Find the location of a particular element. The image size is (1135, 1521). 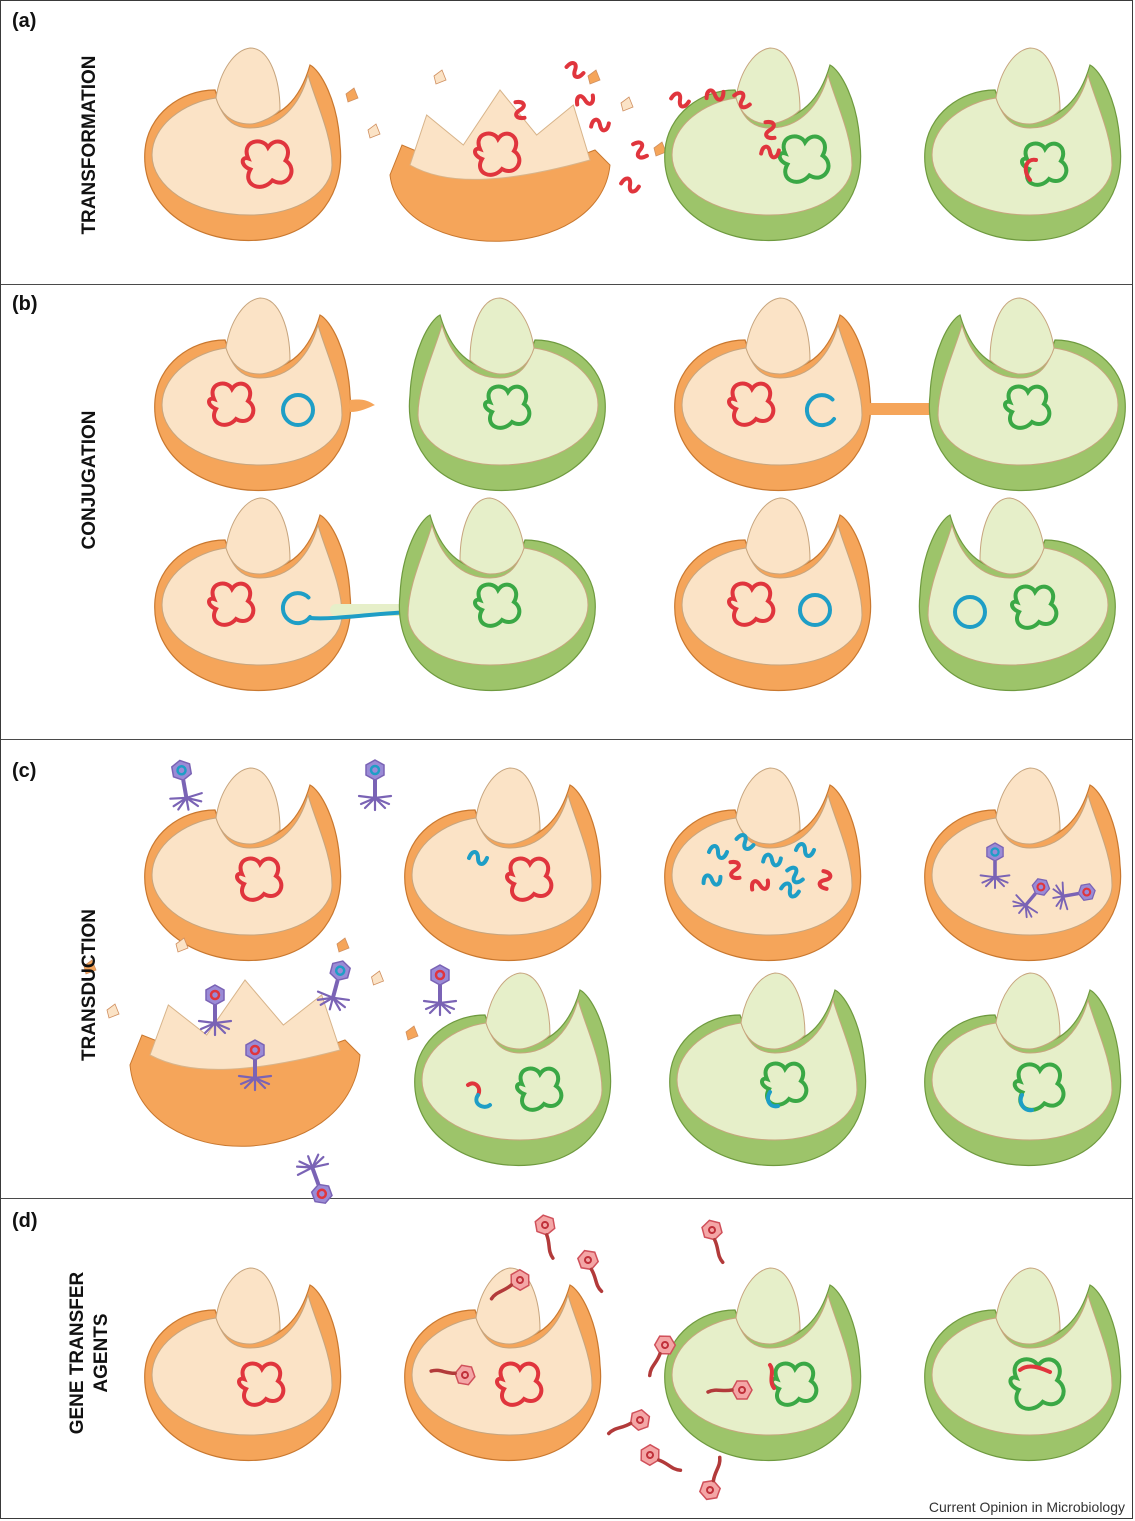

journal-credit: Current Opinion in Microbiology is located at coordinates (1026, 1507).